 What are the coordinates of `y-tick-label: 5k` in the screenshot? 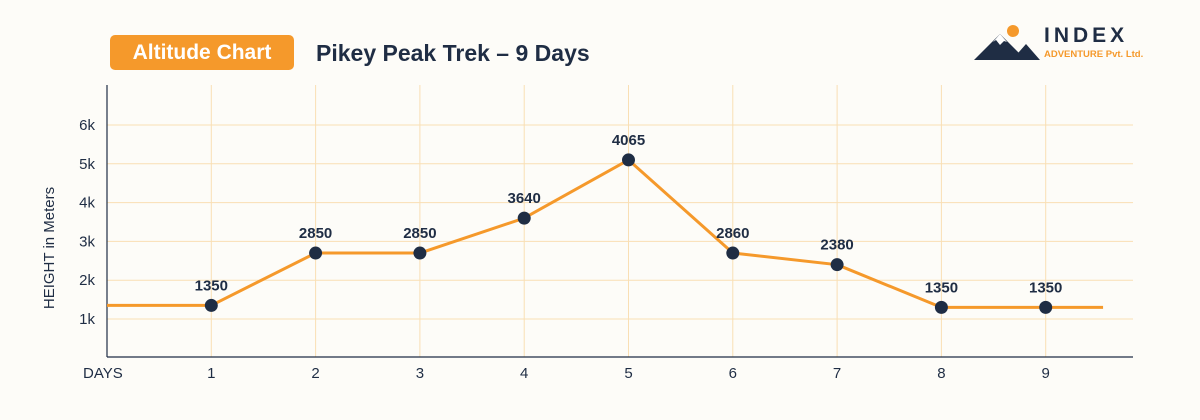 It's located at (87, 164).